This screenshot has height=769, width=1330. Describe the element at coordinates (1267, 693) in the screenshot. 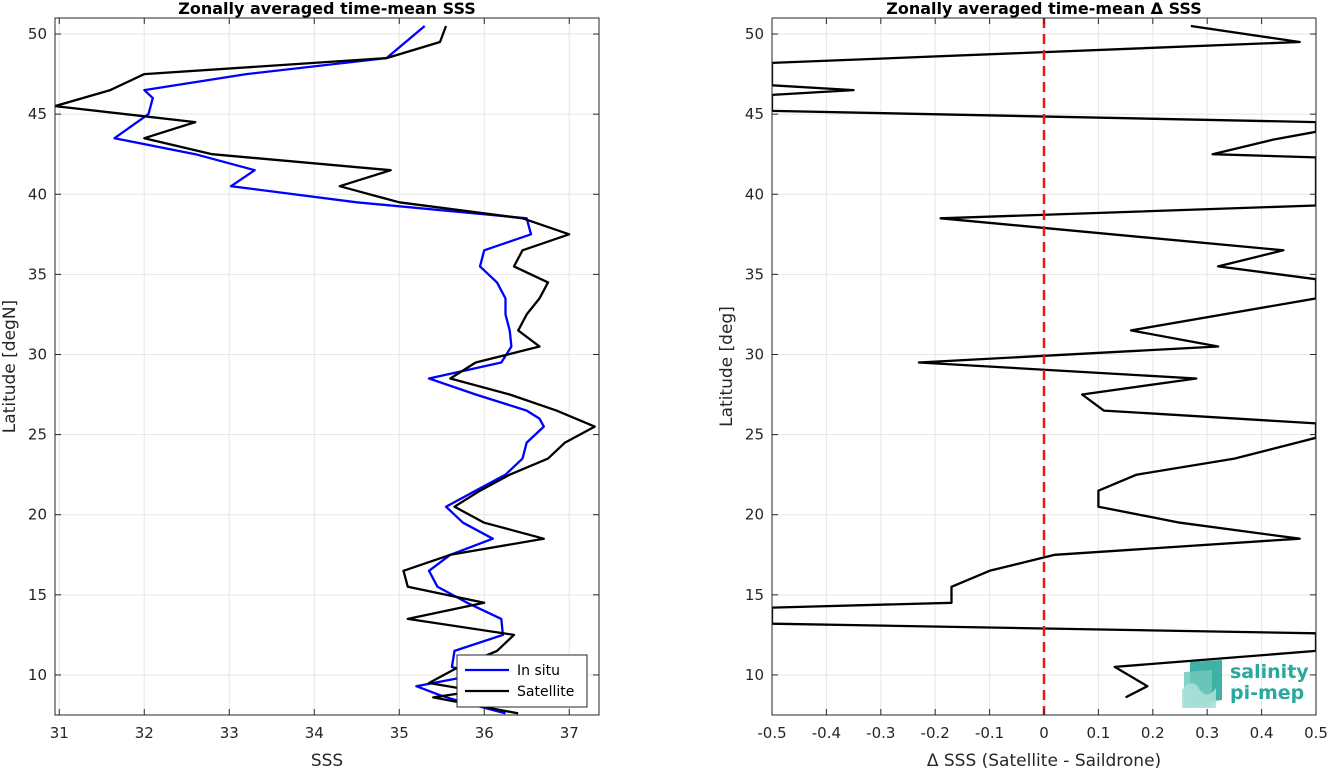

I see `logo-text-pi-mep: pi-mep` at that location.